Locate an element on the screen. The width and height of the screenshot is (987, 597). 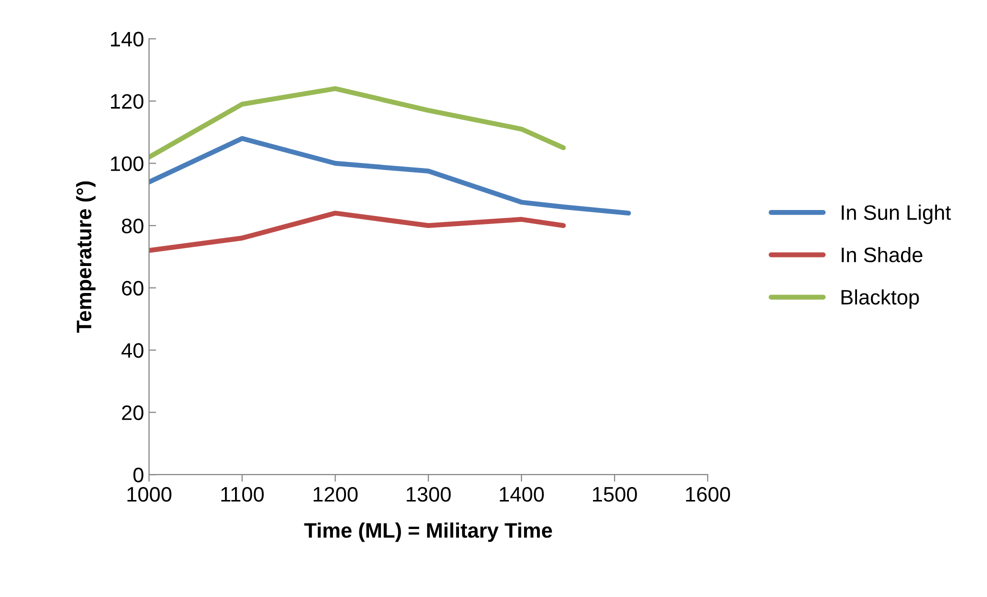
y-tick-label: 80 is located at coordinates (133, 226).